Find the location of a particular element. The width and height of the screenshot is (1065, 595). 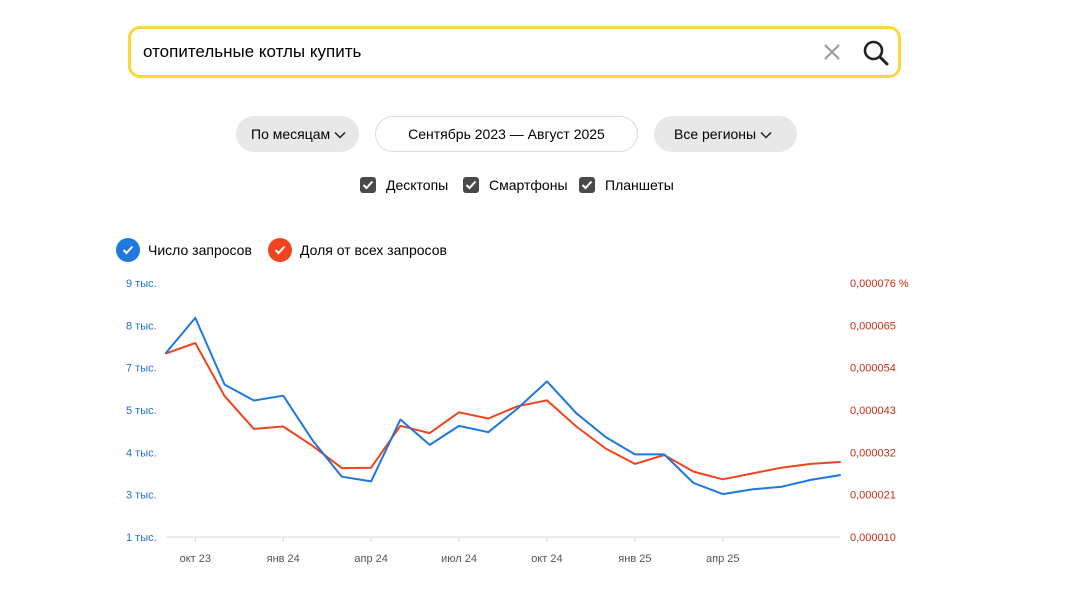

y-right-tick-label: 0,000065 is located at coordinates (873, 326).